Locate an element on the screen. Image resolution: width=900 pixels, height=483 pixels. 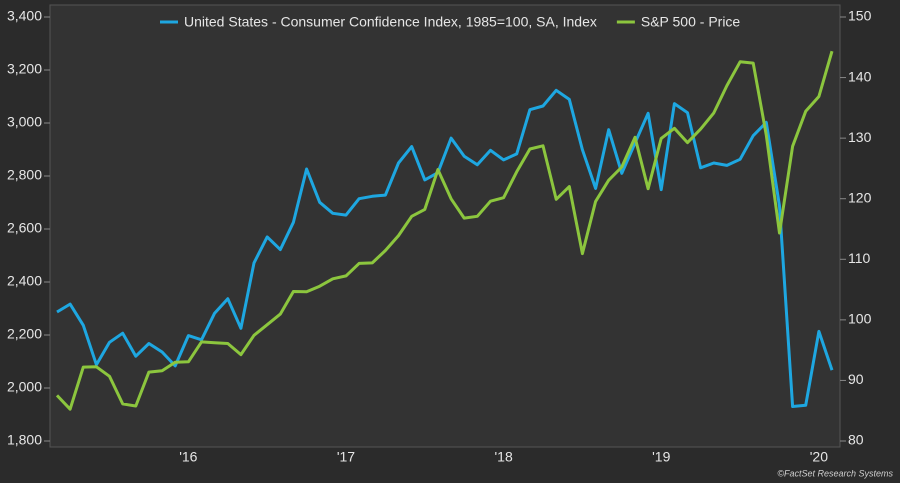
y2-tick-label: 100 is located at coordinates (860, 319).